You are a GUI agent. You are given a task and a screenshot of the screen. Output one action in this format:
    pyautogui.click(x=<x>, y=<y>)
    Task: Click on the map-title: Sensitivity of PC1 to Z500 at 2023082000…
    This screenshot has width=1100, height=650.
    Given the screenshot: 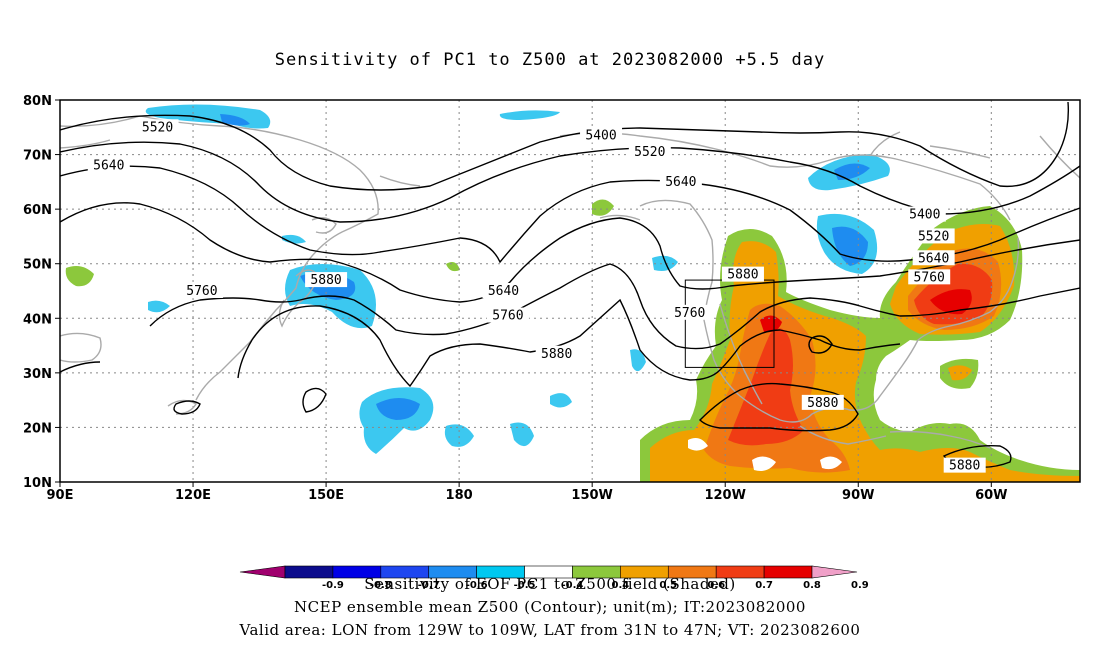 What is the action you would take?
    pyautogui.click(x=550, y=60)
    